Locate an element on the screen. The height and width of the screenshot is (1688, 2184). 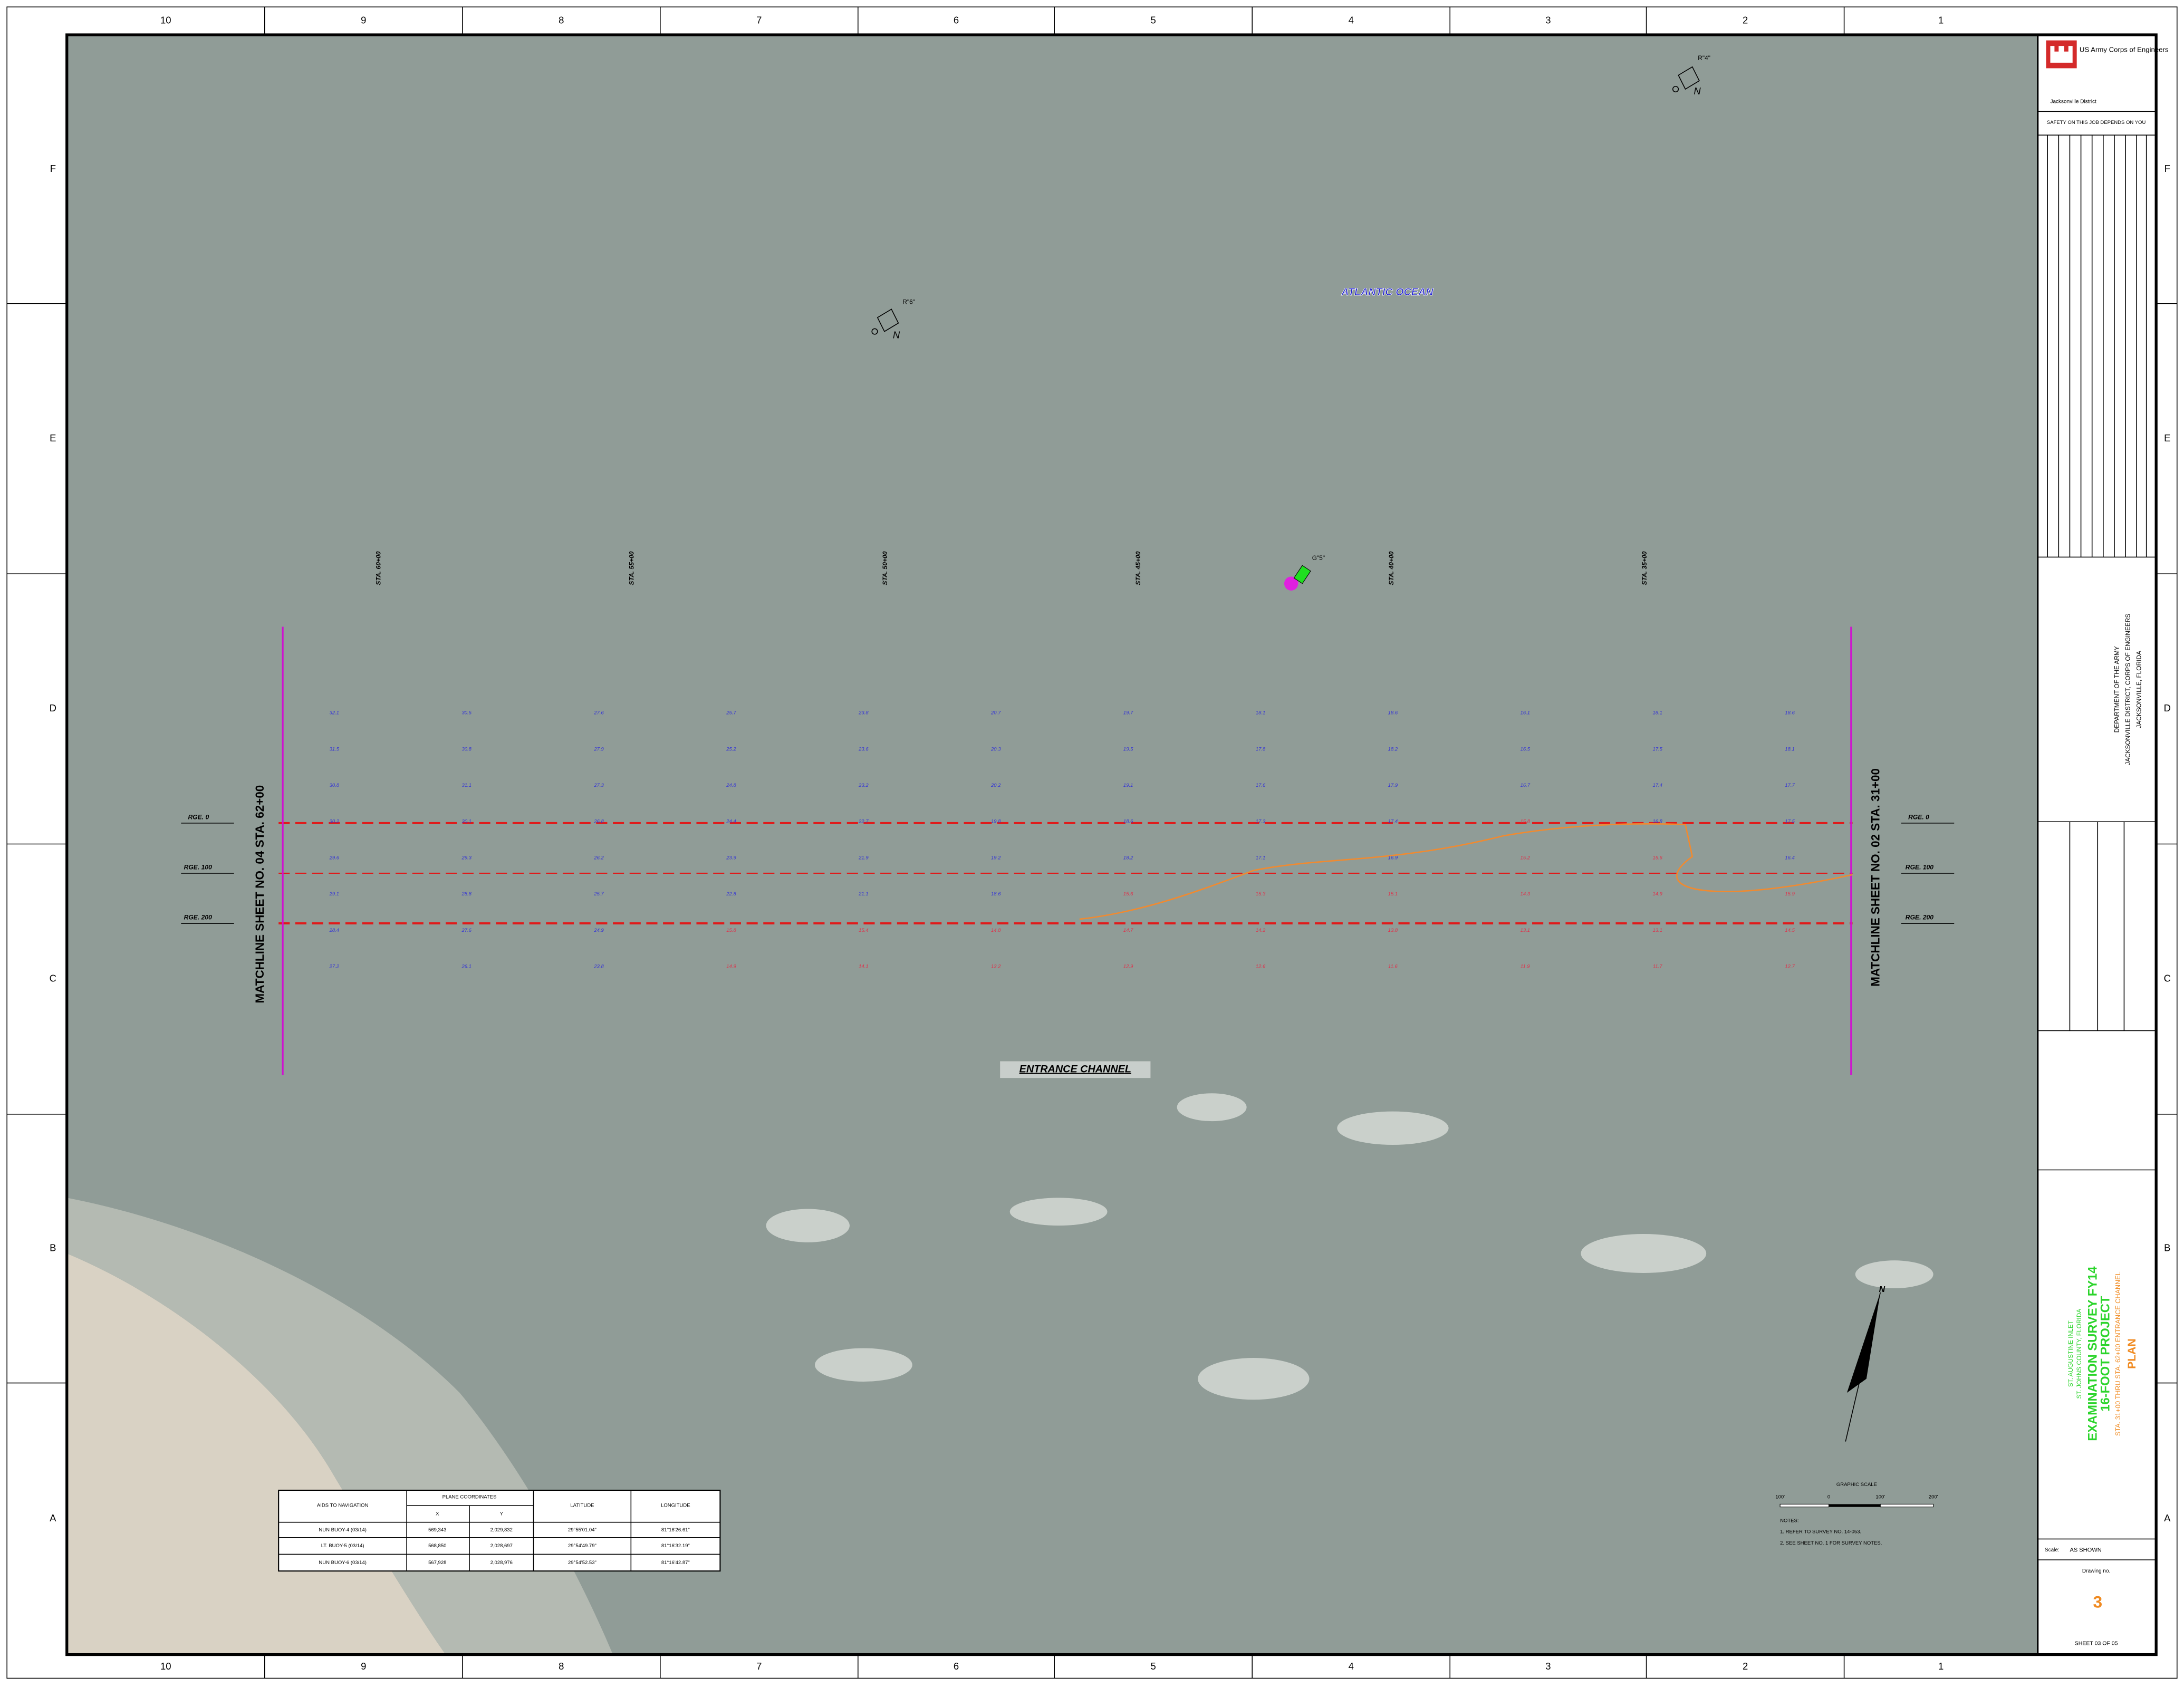
station-label: STA. 40+00 is located at coordinates (1391, 568).